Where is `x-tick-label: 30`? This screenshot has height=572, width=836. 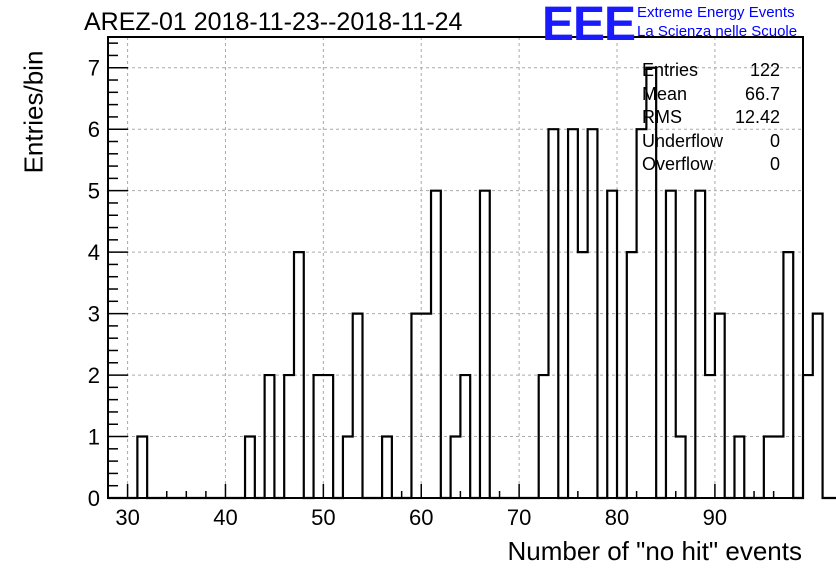 x-tick-label: 30 is located at coordinates (127, 517).